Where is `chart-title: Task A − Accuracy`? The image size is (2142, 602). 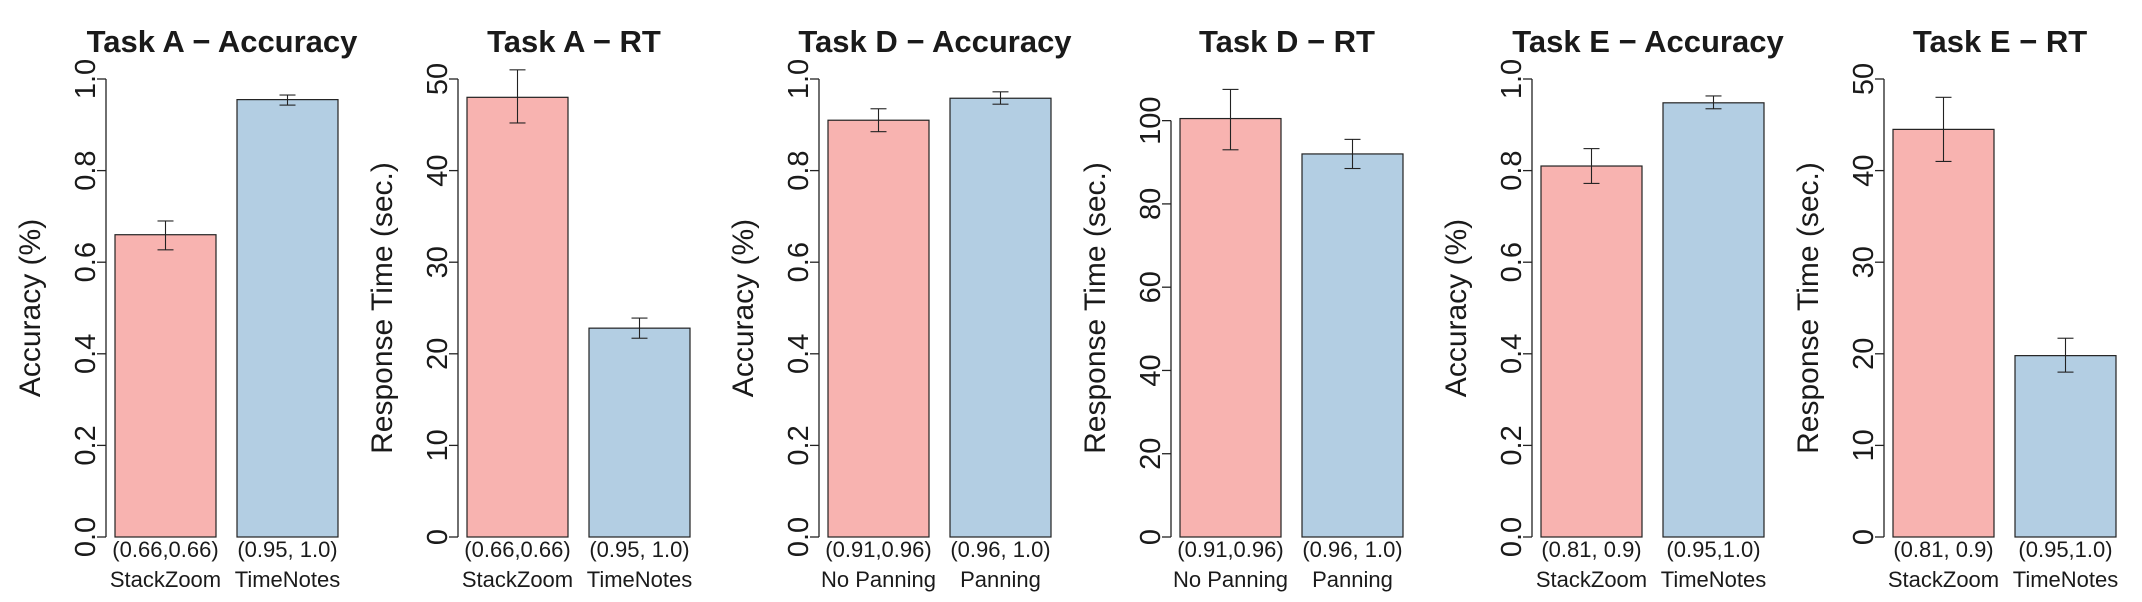 chart-title: Task A − Accuracy is located at coordinates (223, 41).